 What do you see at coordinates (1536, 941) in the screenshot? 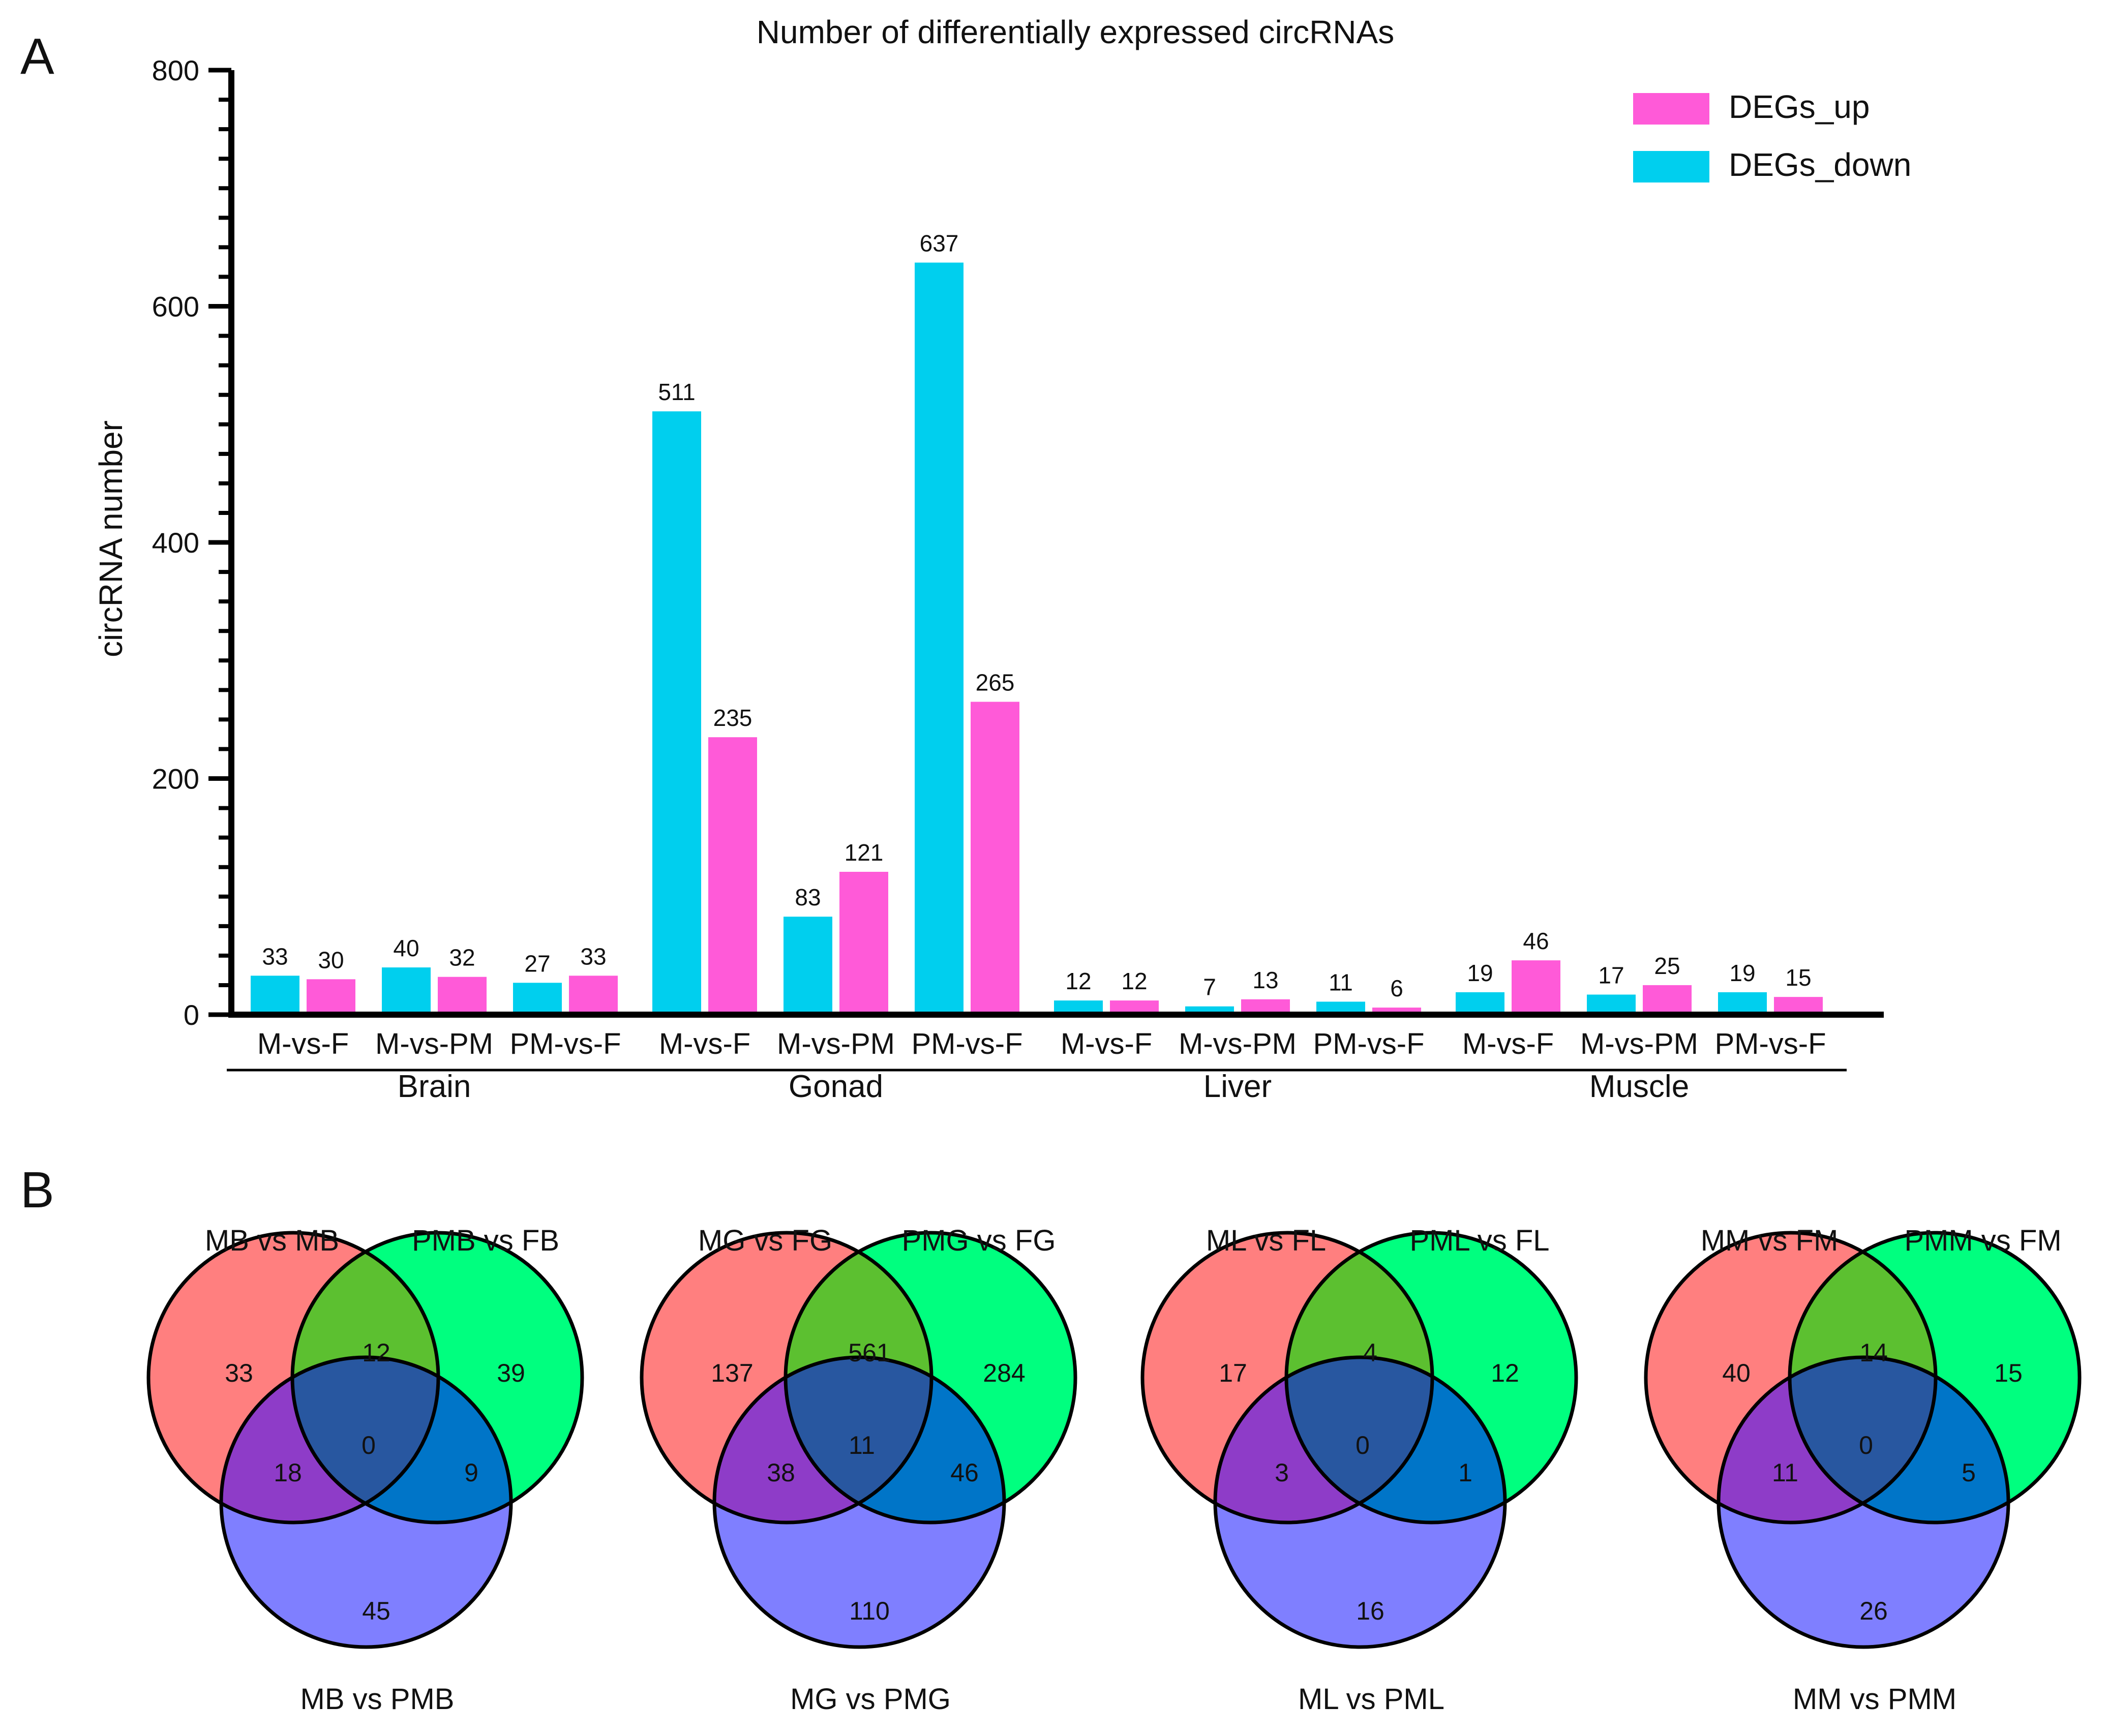
I see `bar-value-label: 46` at bounding box center [1536, 941].